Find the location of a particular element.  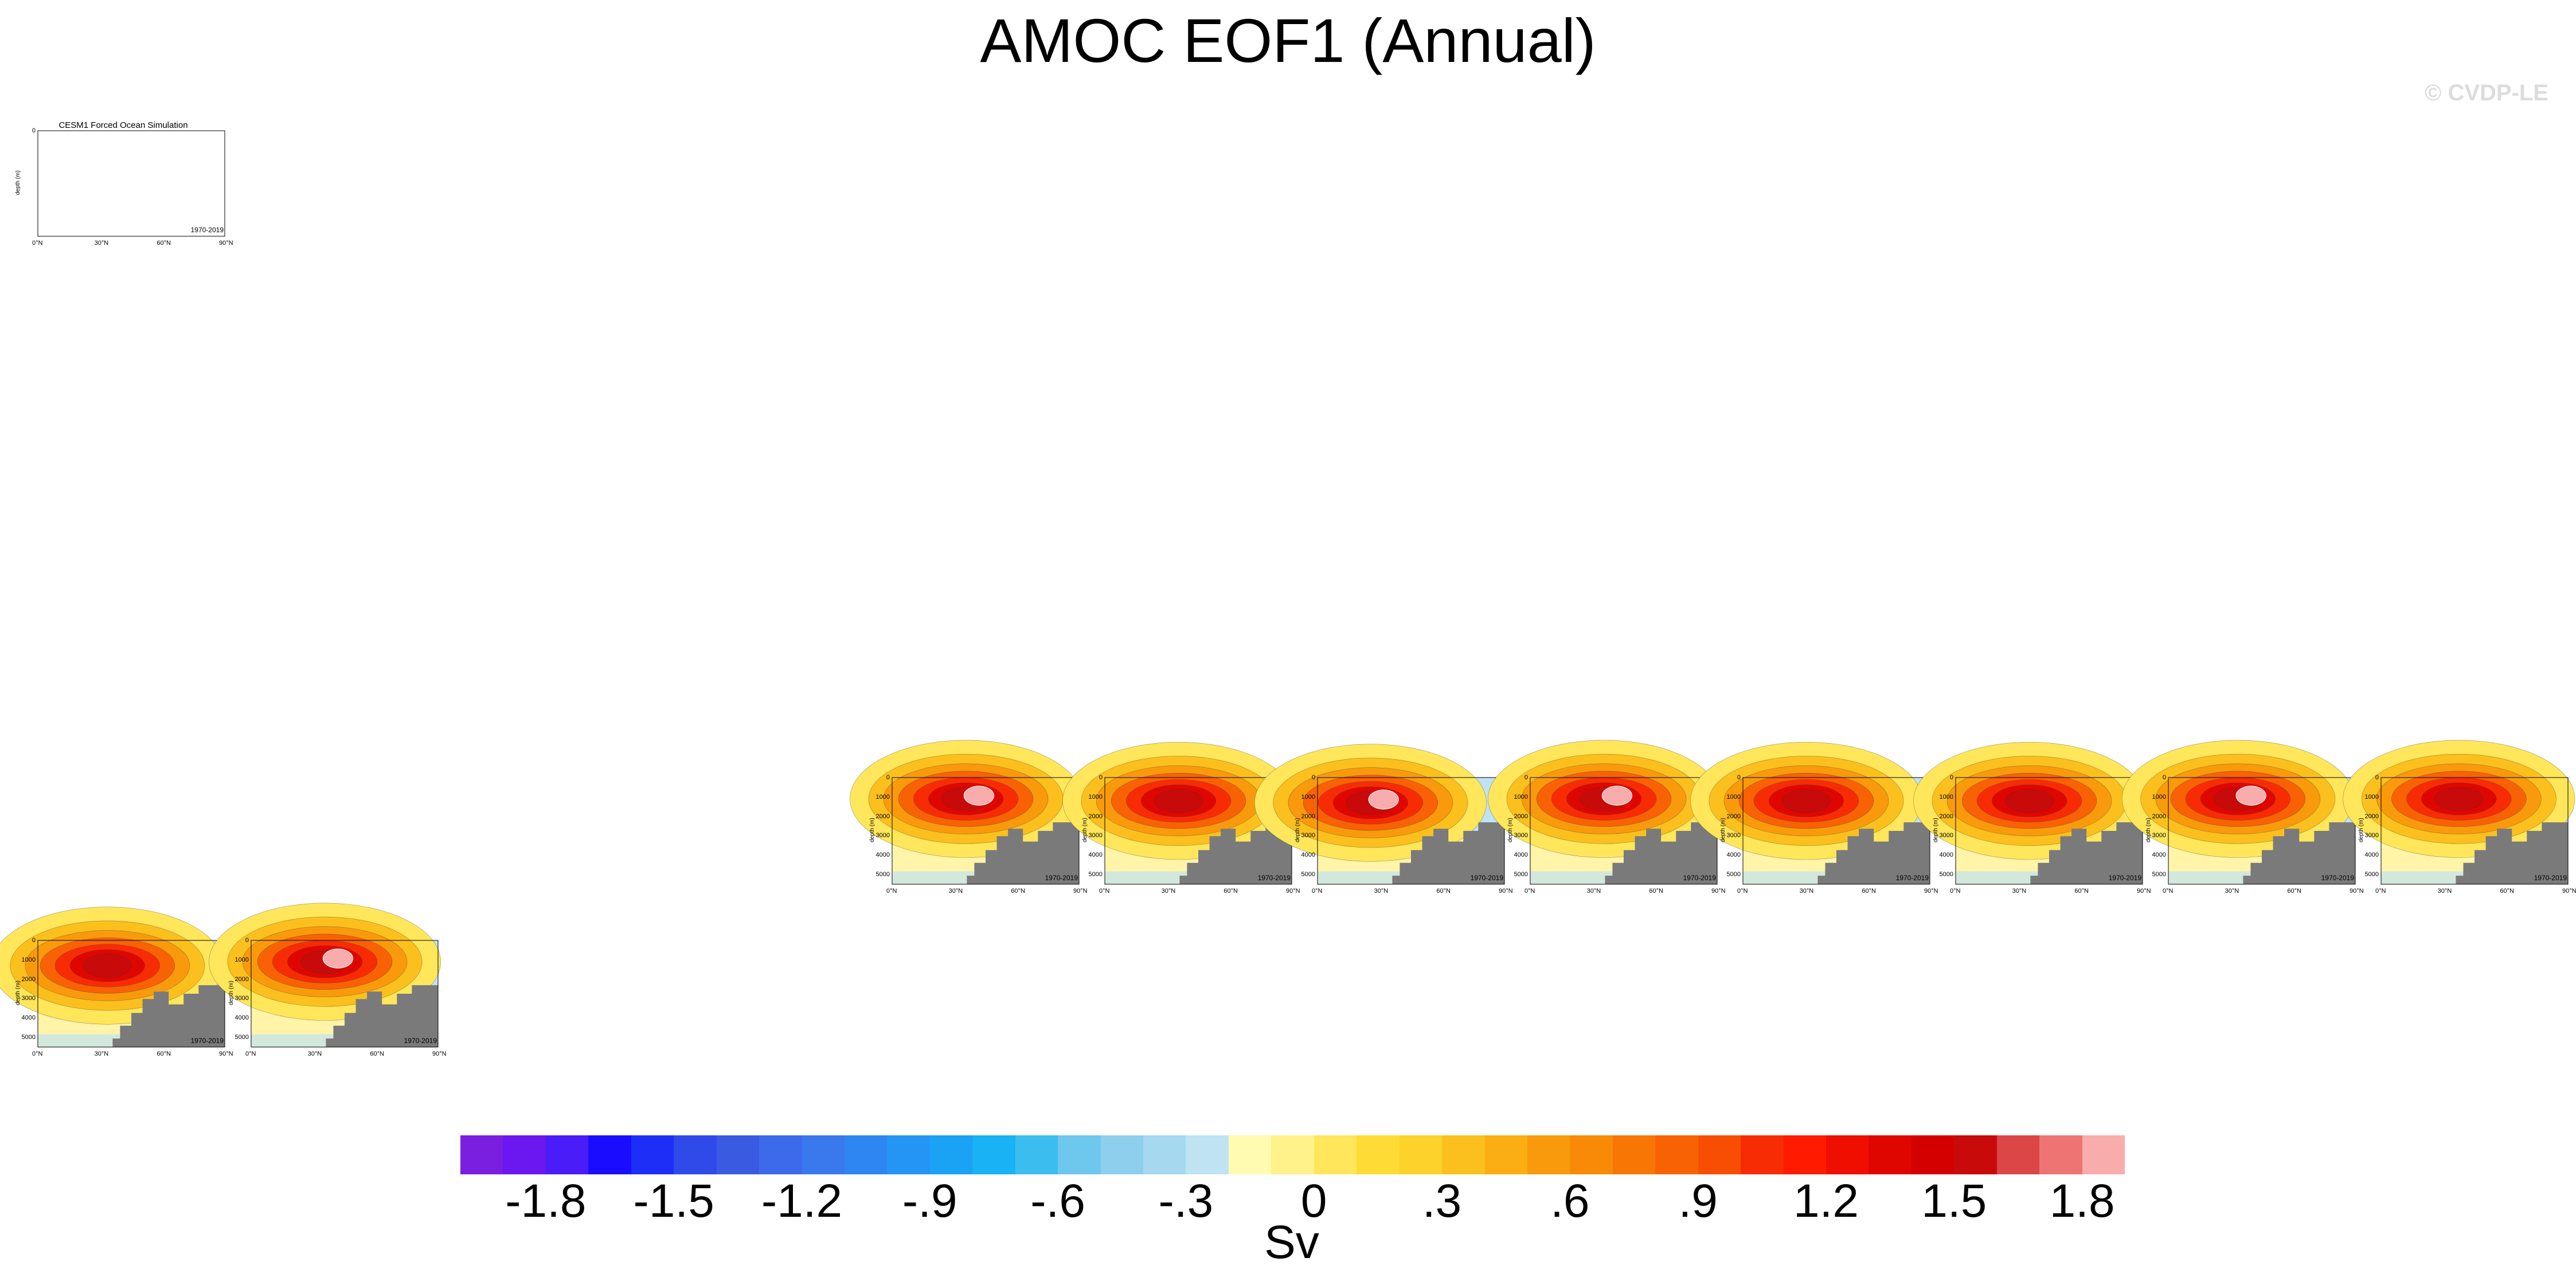

colorbar-tick-label: -.9 is located at coordinates (930, 1201).